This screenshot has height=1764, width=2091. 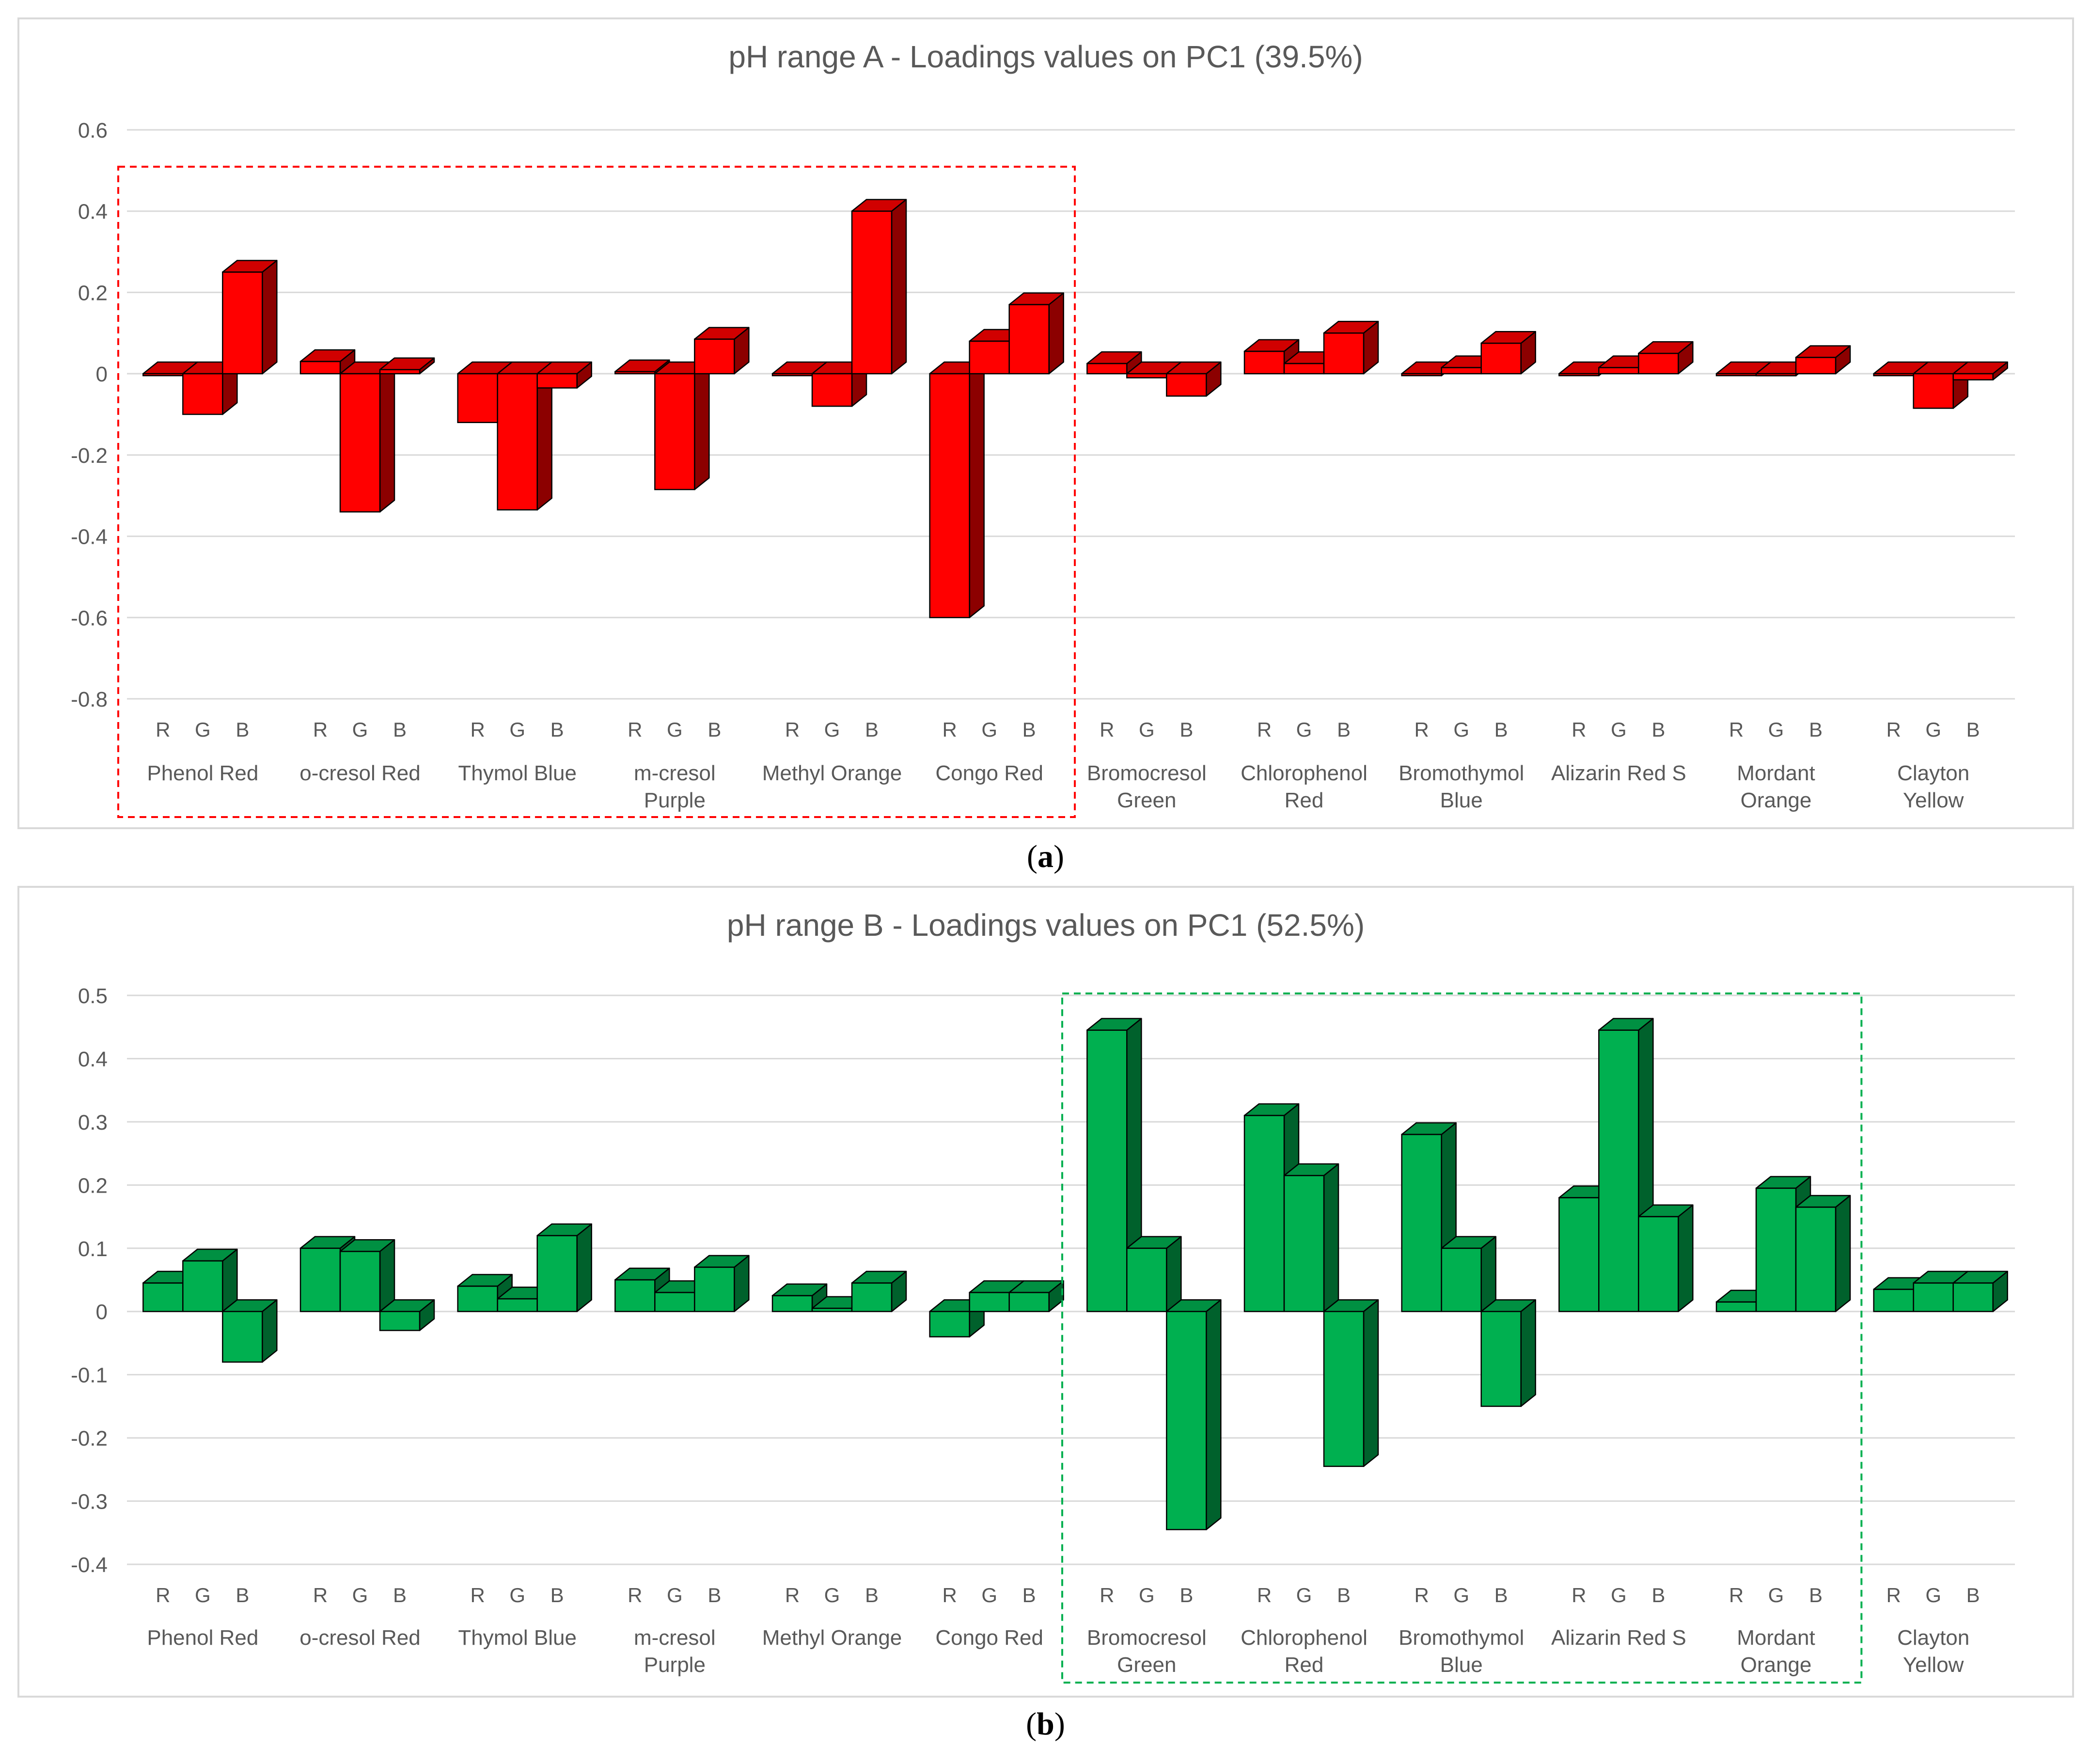 What do you see at coordinates (1933, 773) in the screenshot?
I see `group-label: Clayton` at bounding box center [1933, 773].